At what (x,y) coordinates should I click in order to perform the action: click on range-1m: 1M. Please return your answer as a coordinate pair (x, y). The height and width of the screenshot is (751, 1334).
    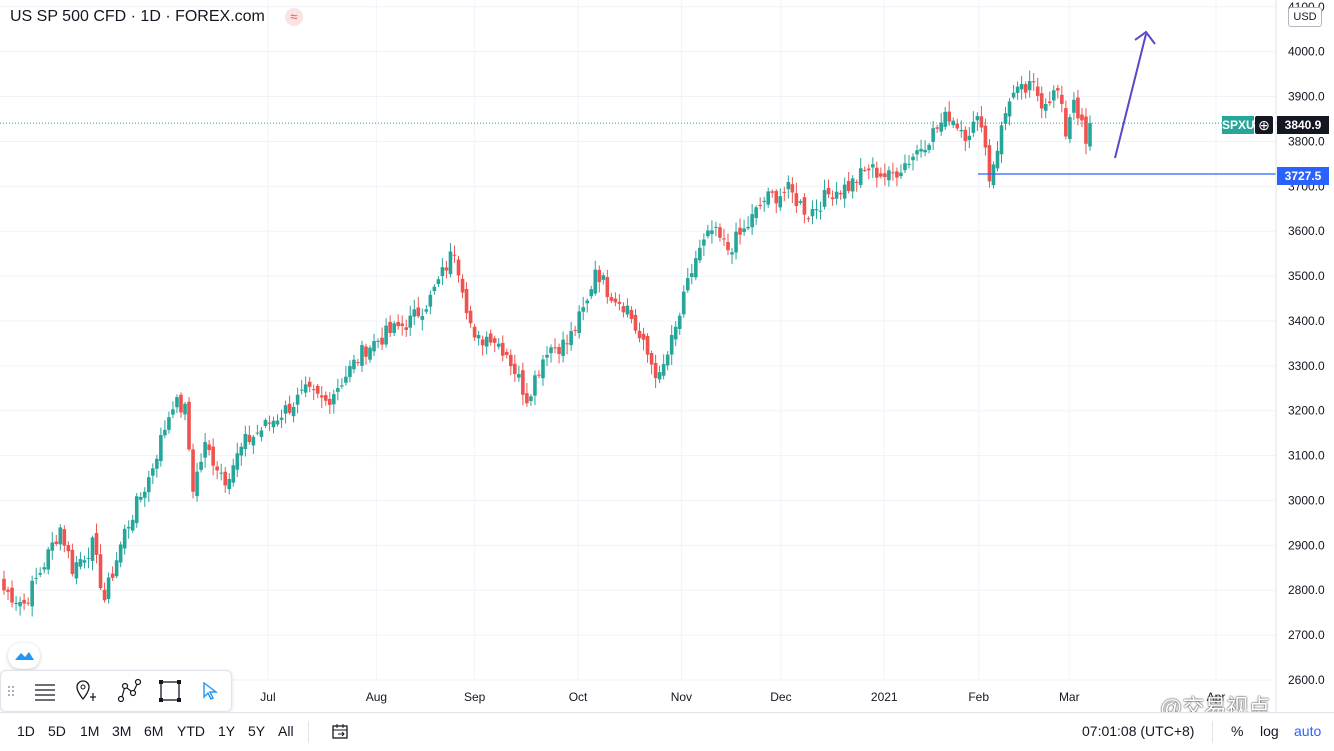
    Looking at the image, I should click on (90, 731).